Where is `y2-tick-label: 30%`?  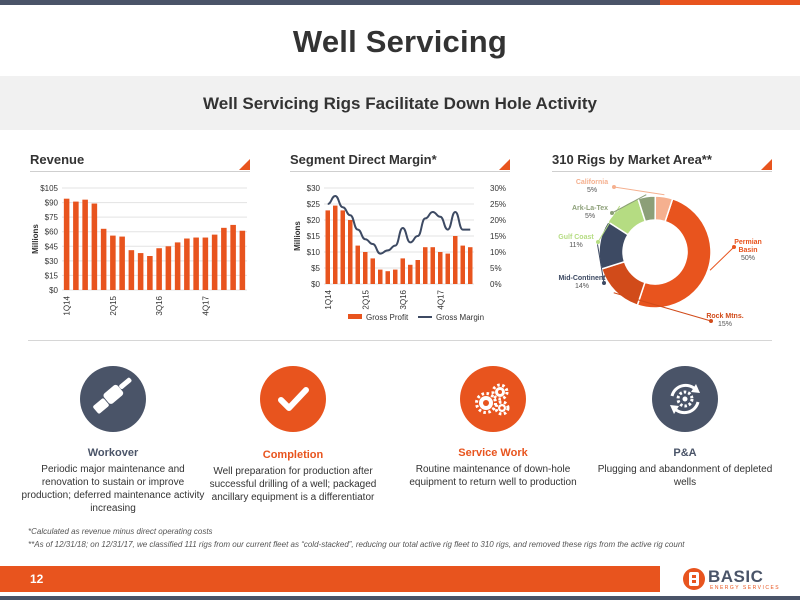 y2-tick-label: 30% is located at coordinates (498, 188).